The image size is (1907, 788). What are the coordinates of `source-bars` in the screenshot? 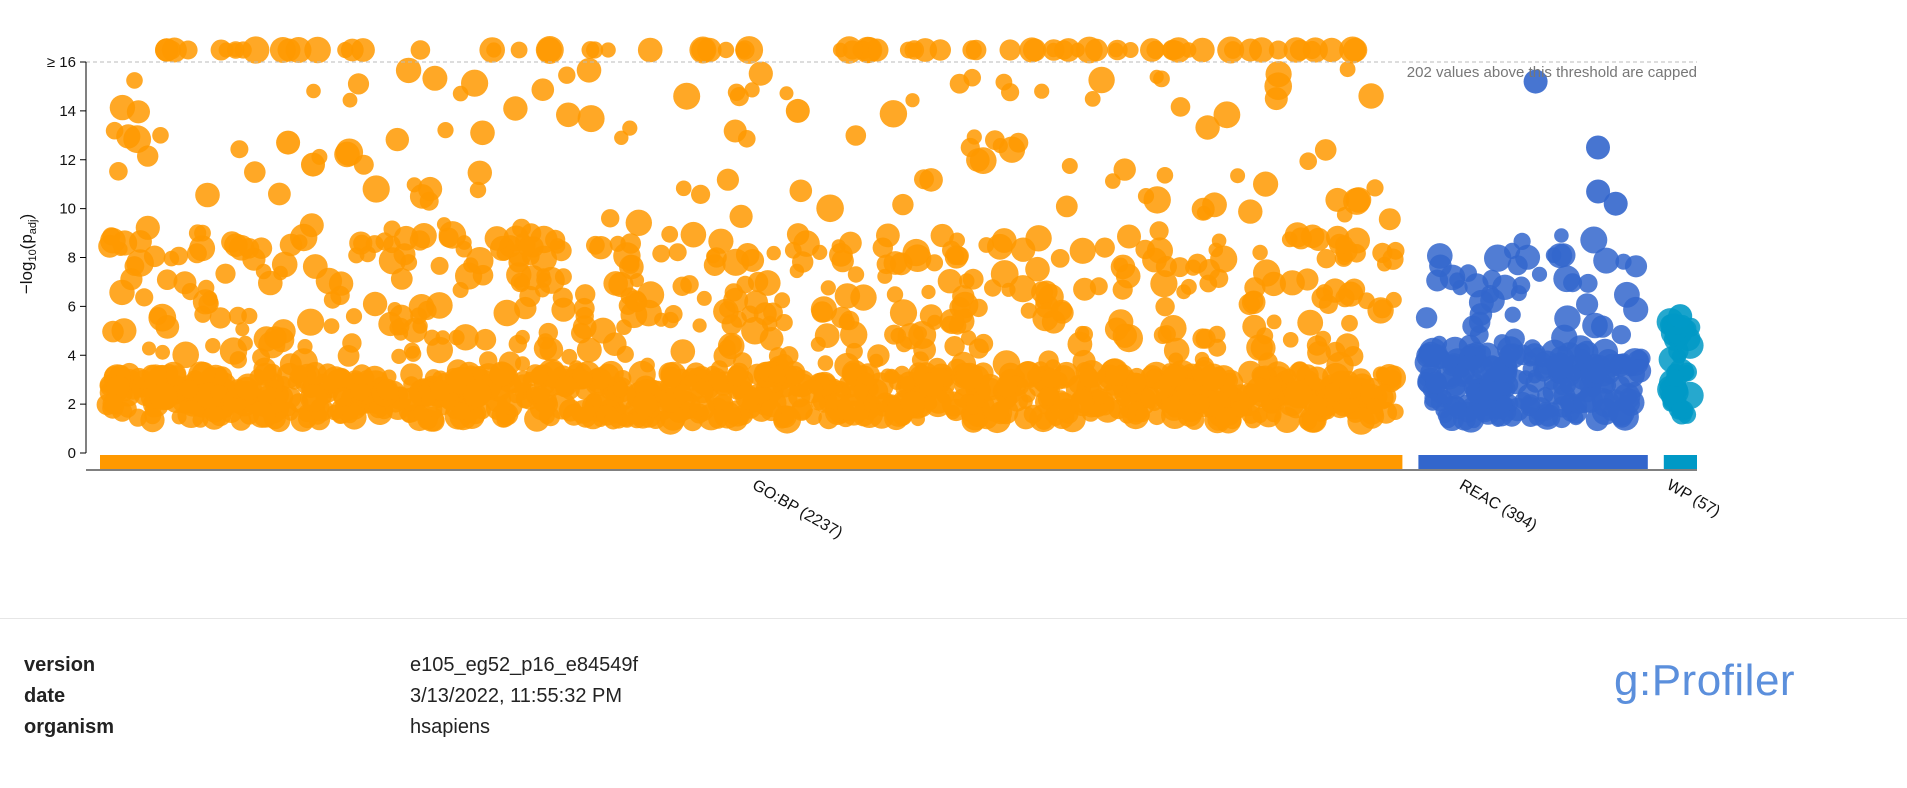 It's located at (898, 462).